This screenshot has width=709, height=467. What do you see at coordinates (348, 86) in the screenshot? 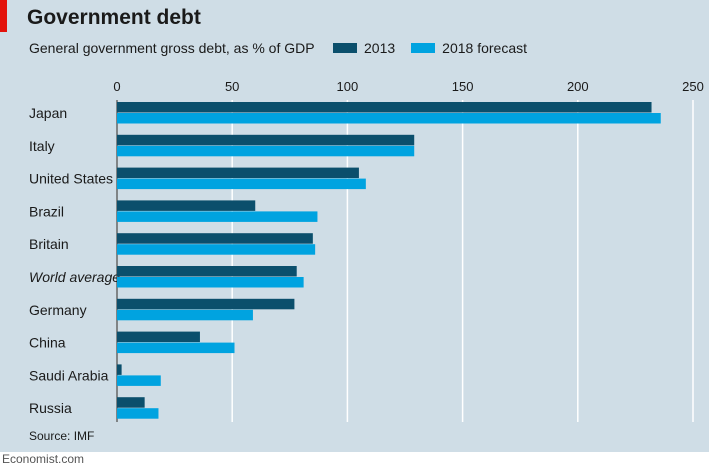
I see `x-tick-label-100: 100` at bounding box center [348, 86].